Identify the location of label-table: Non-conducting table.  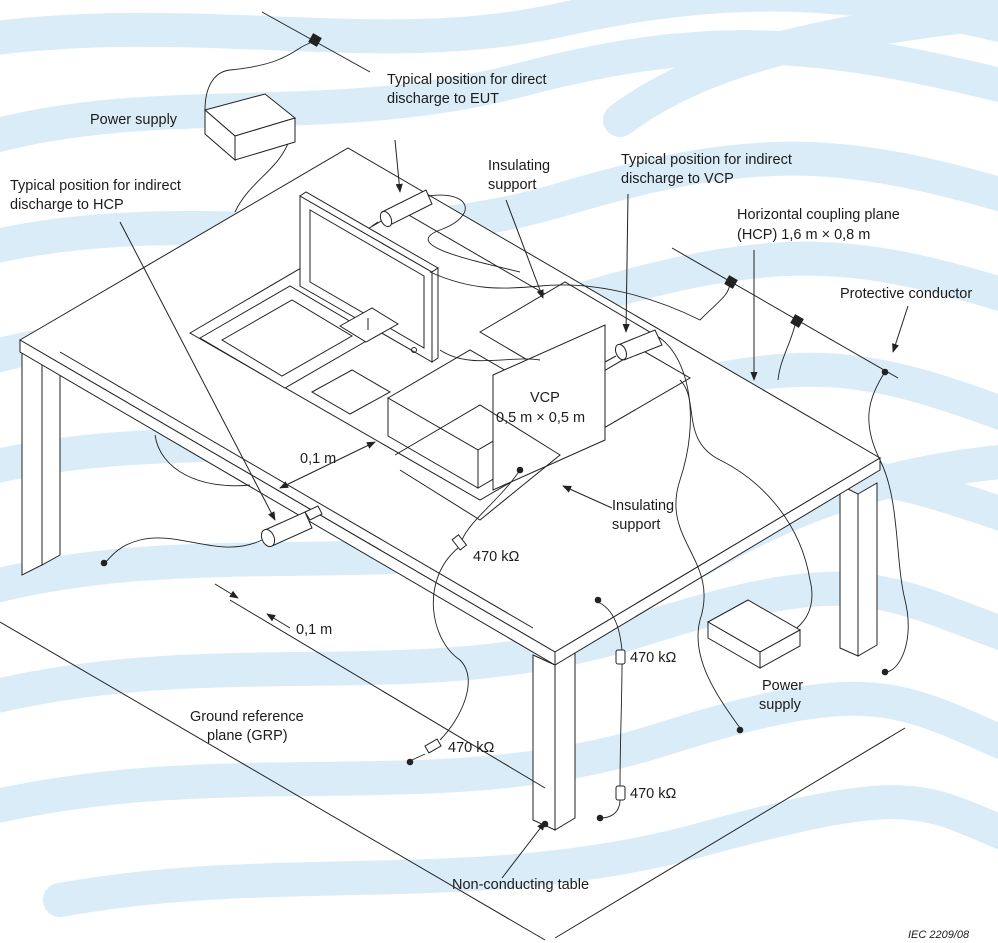
(520, 885).